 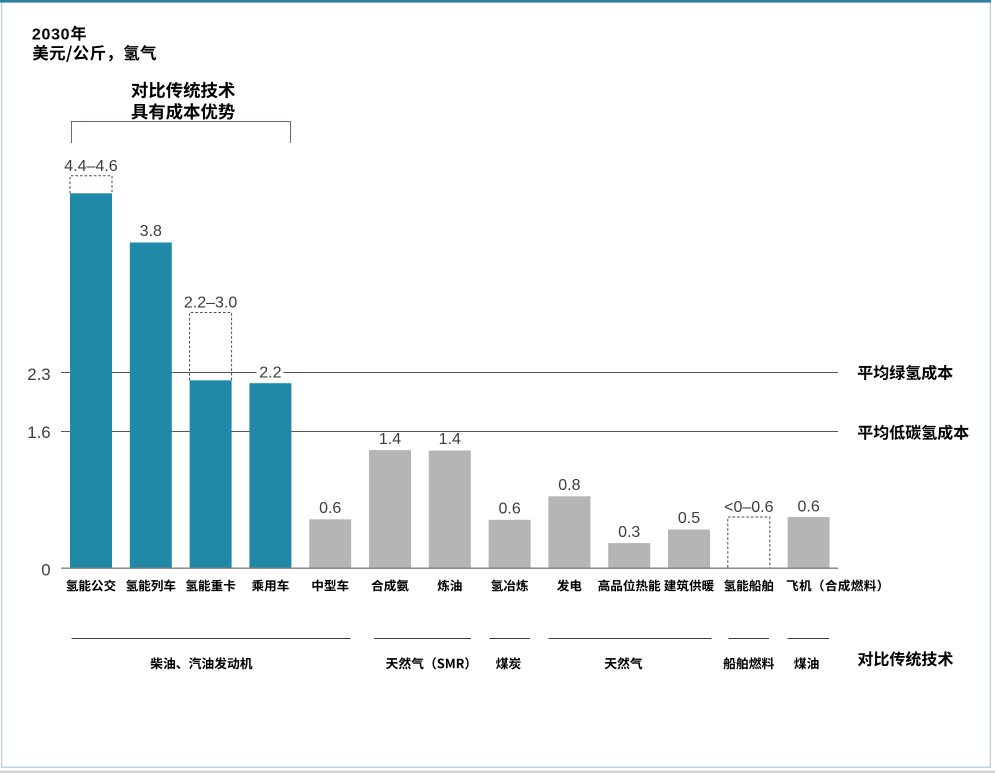 What do you see at coordinates (748, 507) in the screenshot?
I see `svg-text: <0–0.6` at bounding box center [748, 507].